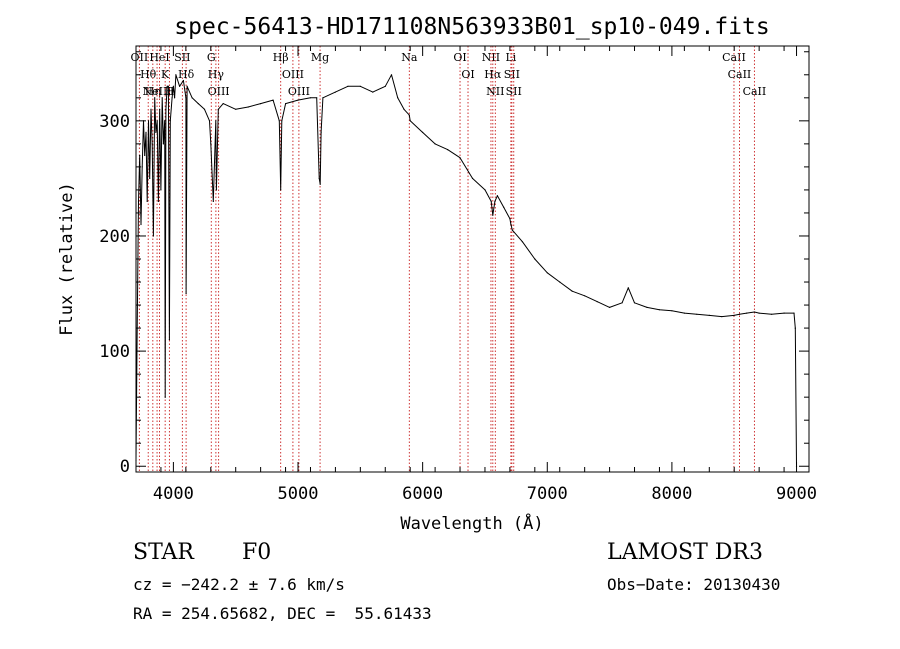 Image resolution: width=900 pixels, height=649 pixels. Describe the element at coordinates (671, 494) in the screenshot. I see `x-tick-label: 8000` at that location.